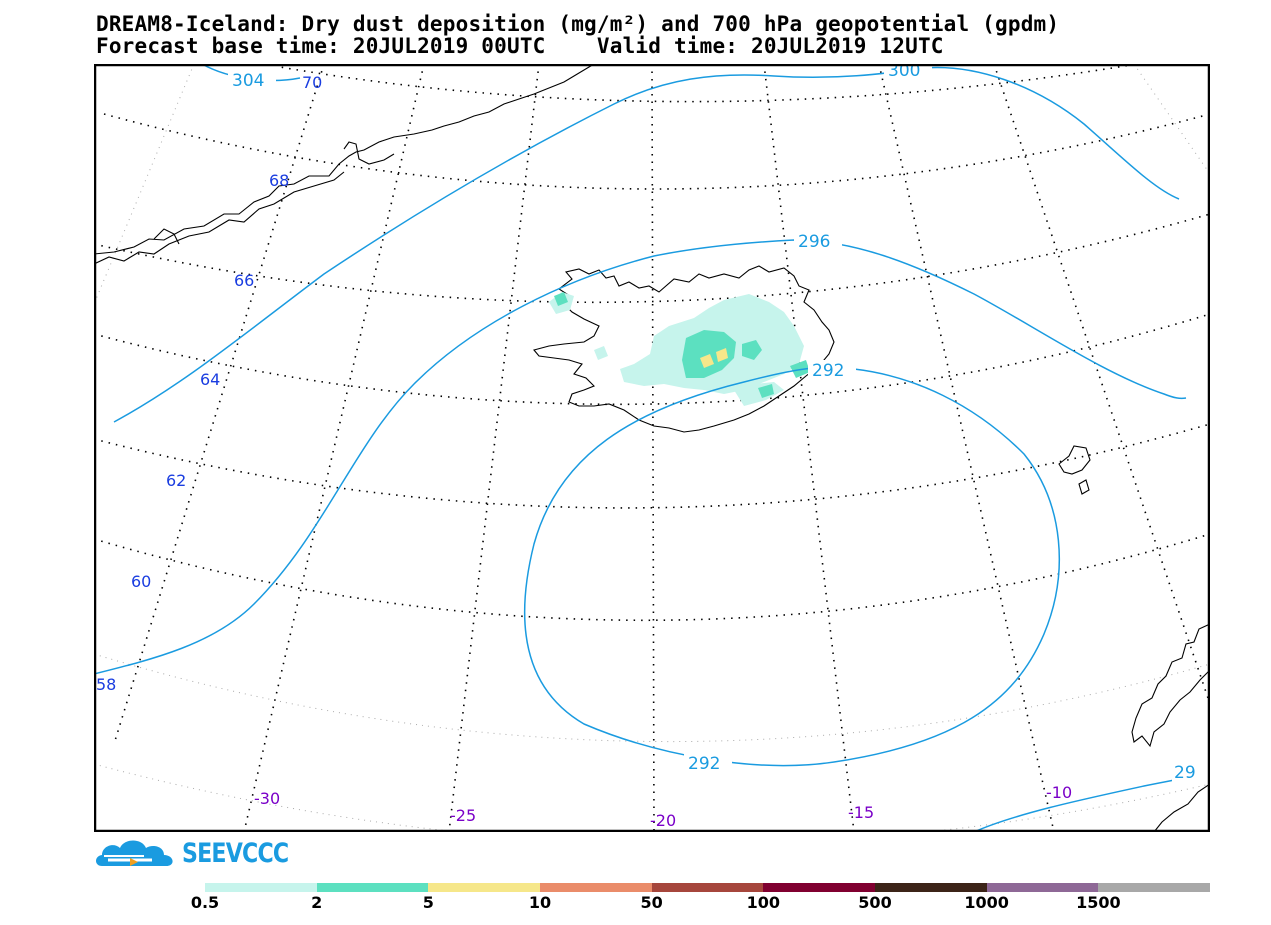 The width and height of the screenshot is (1271, 925). What do you see at coordinates (344, 164) in the screenshot?
I see `greenland-coast` at bounding box center [344, 164].